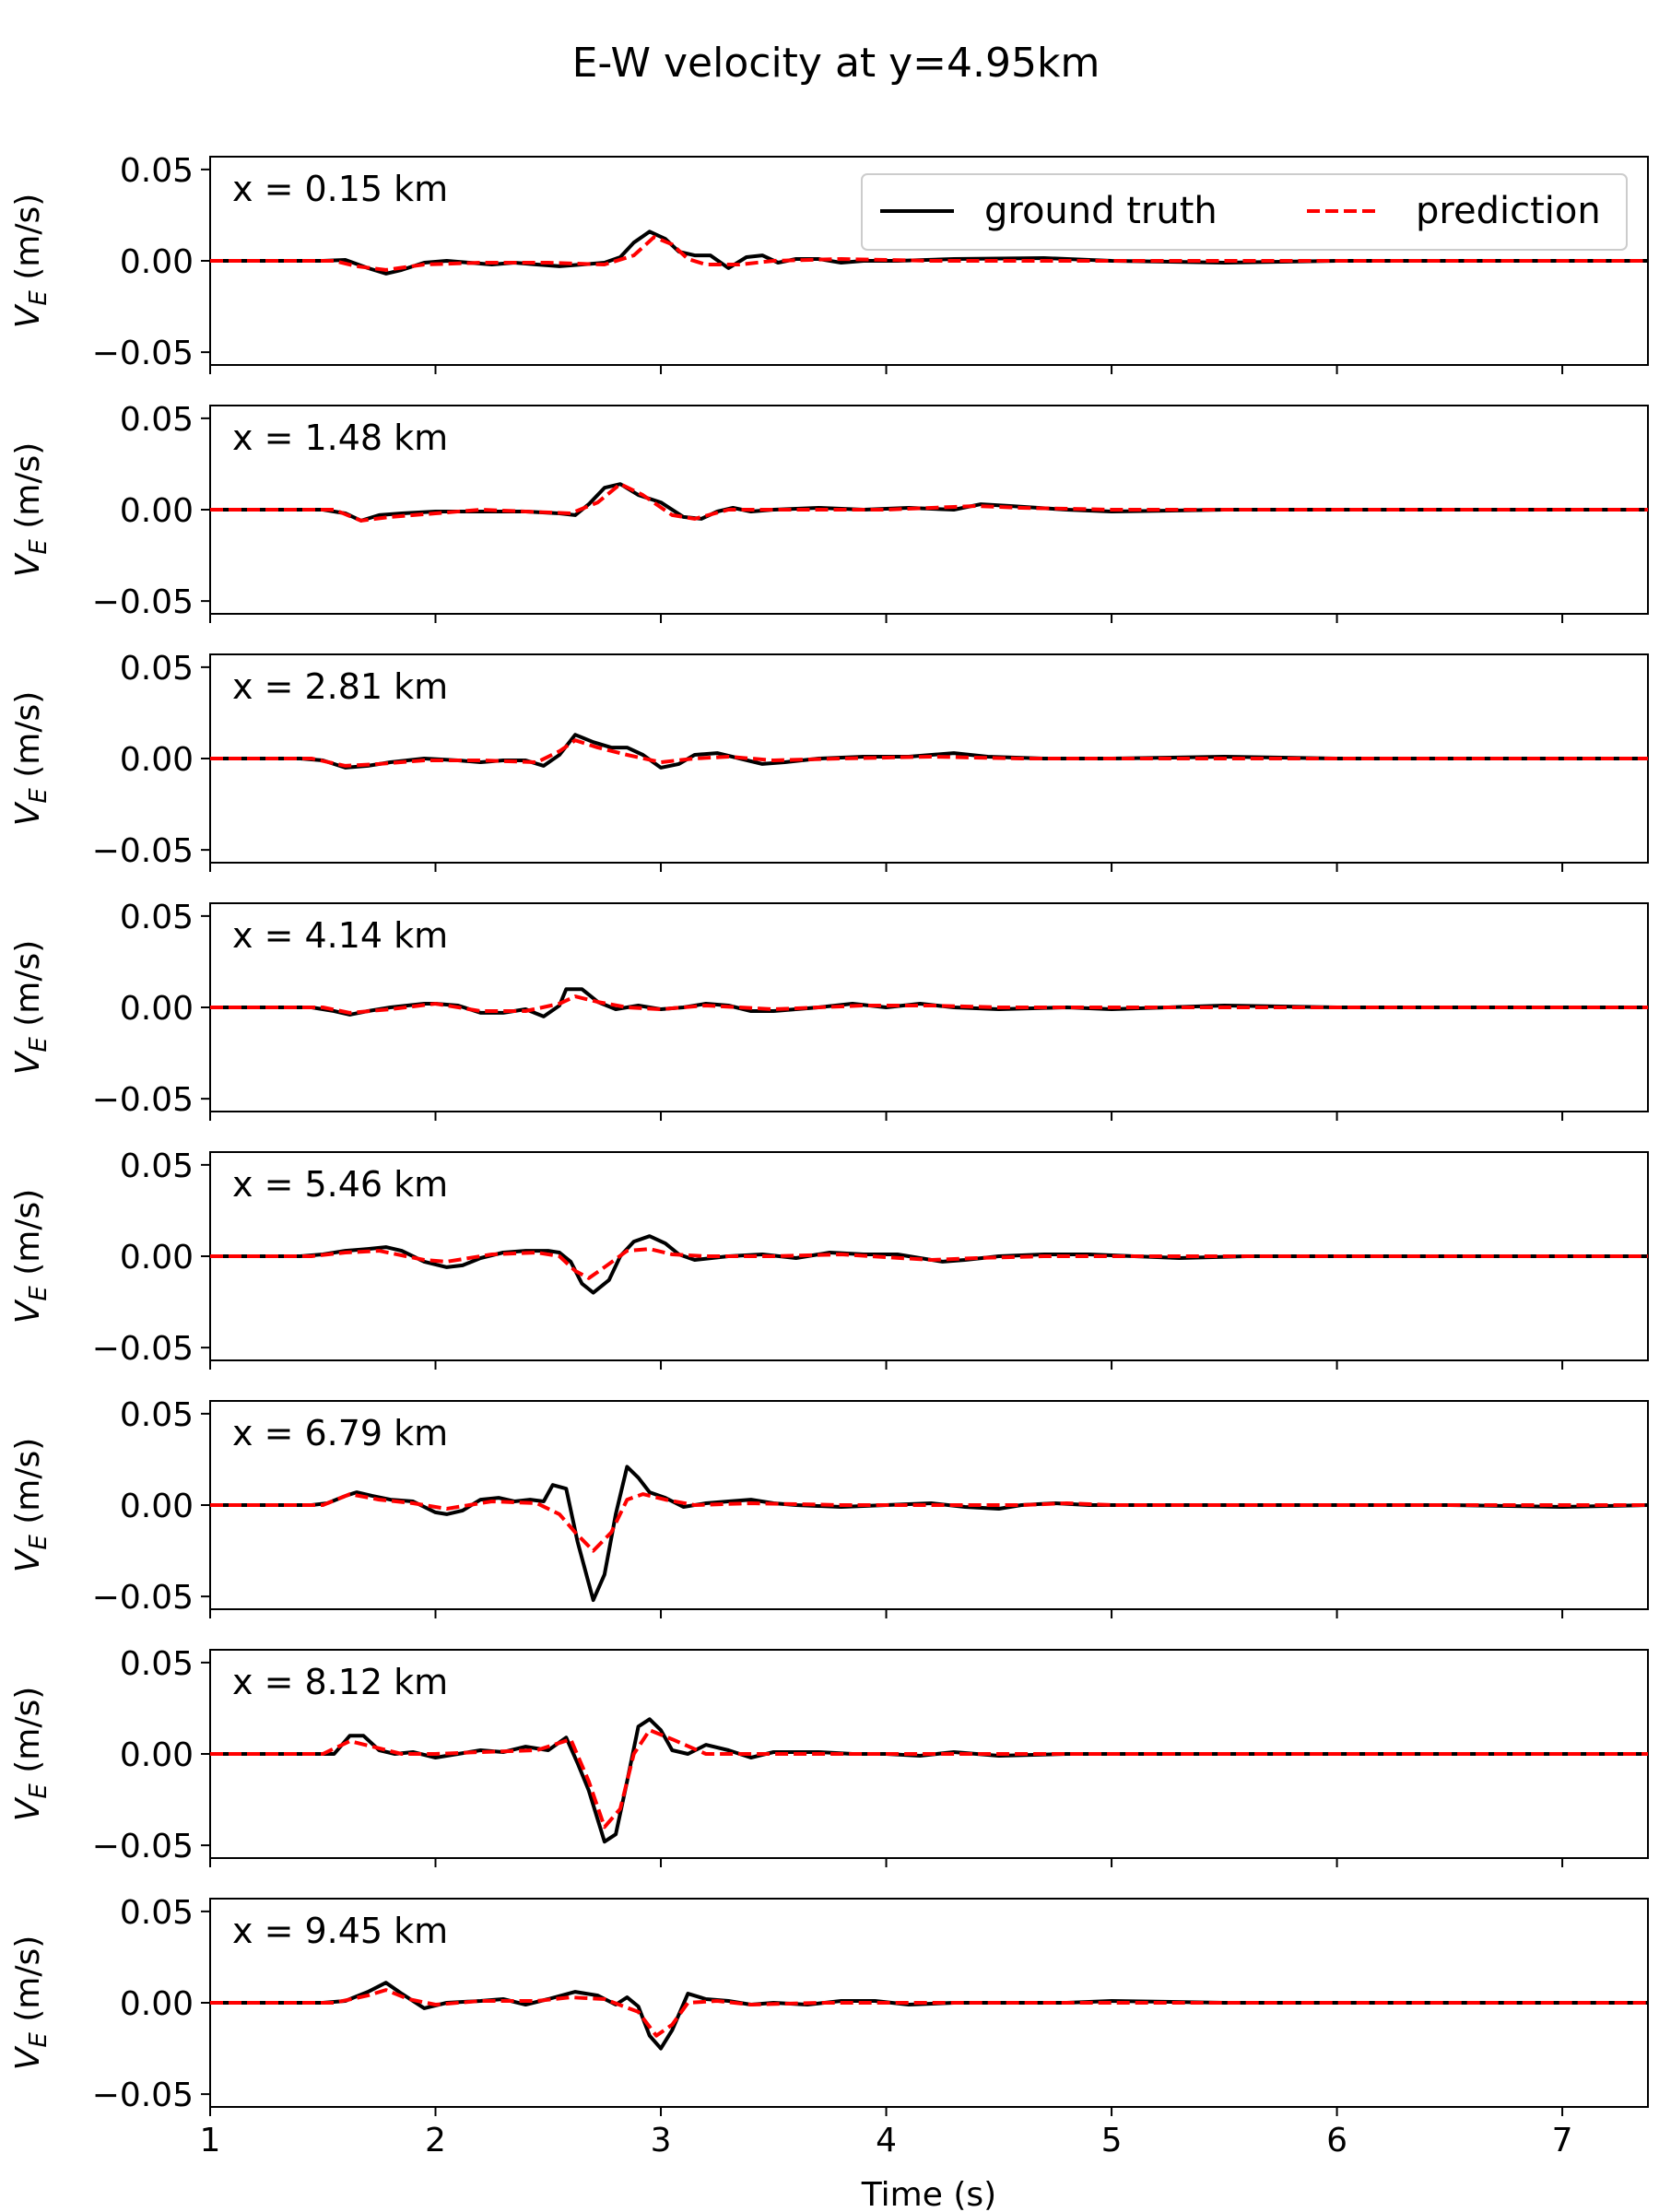 Image resolution: width=1659 pixels, height=2212 pixels. What do you see at coordinates (1562, 2140) in the screenshot?
I see `x-tick-label: 7` at bounding box center [1562, 2140].